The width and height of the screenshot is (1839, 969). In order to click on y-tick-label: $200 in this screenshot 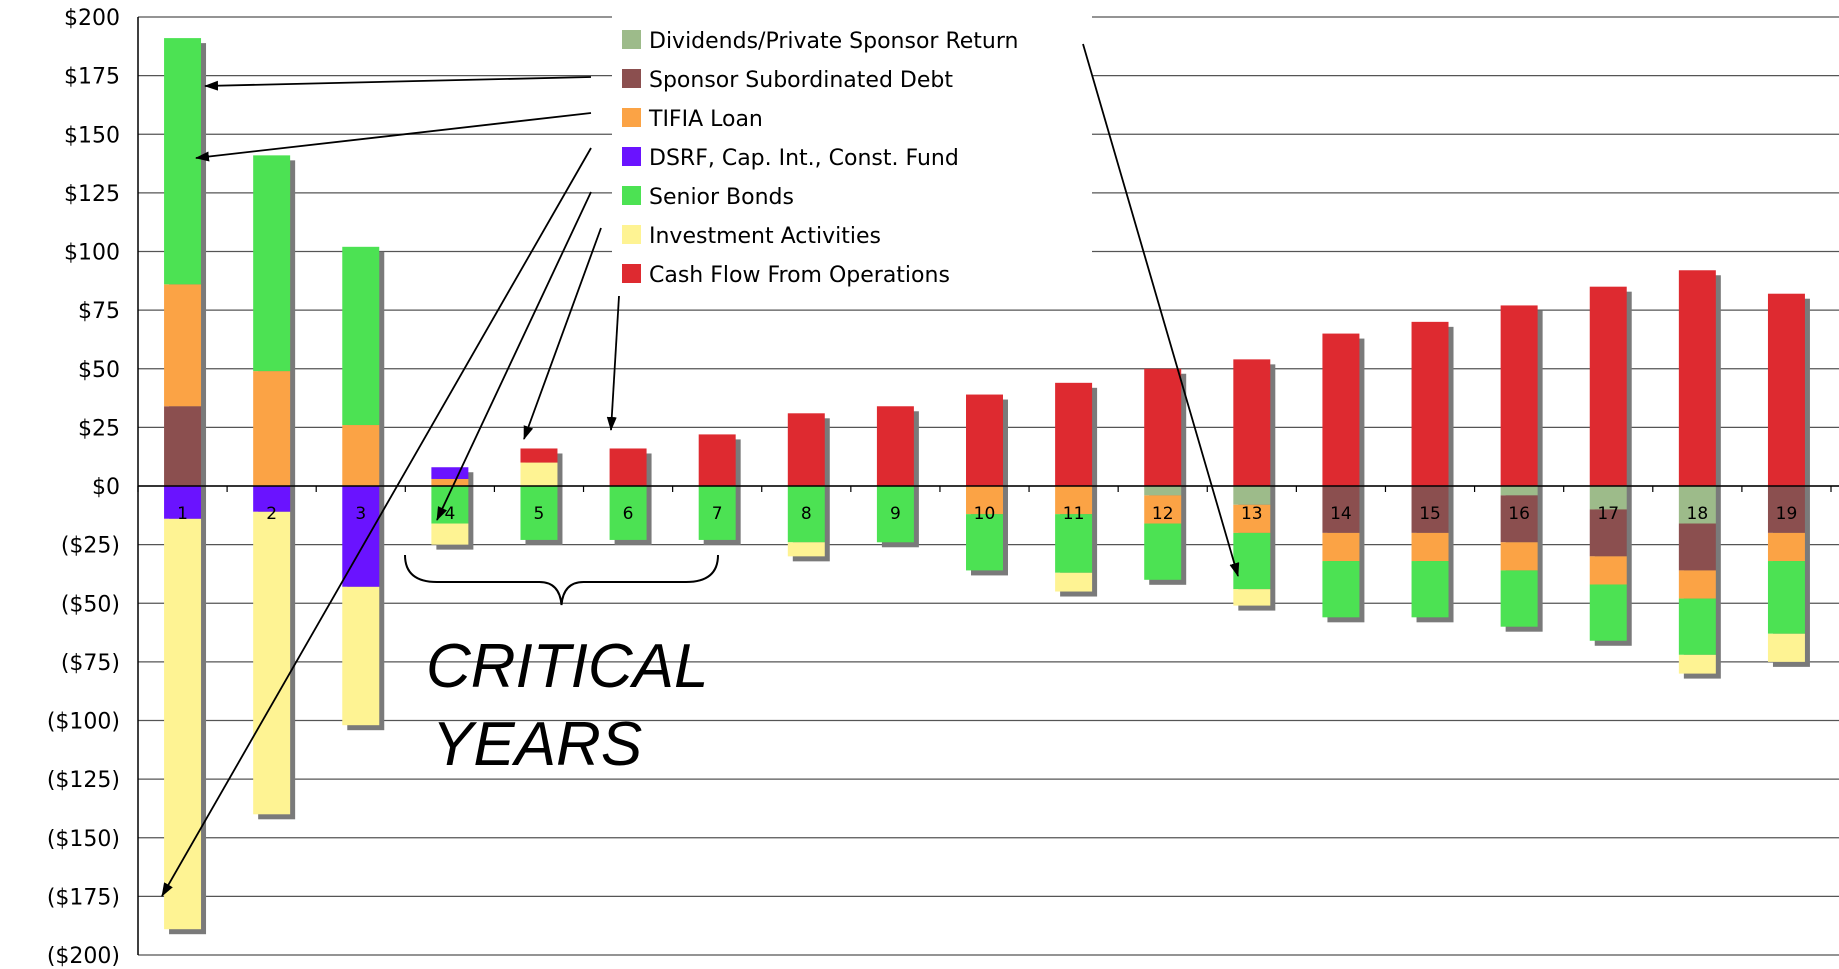, I will do `click(92, 18)`.